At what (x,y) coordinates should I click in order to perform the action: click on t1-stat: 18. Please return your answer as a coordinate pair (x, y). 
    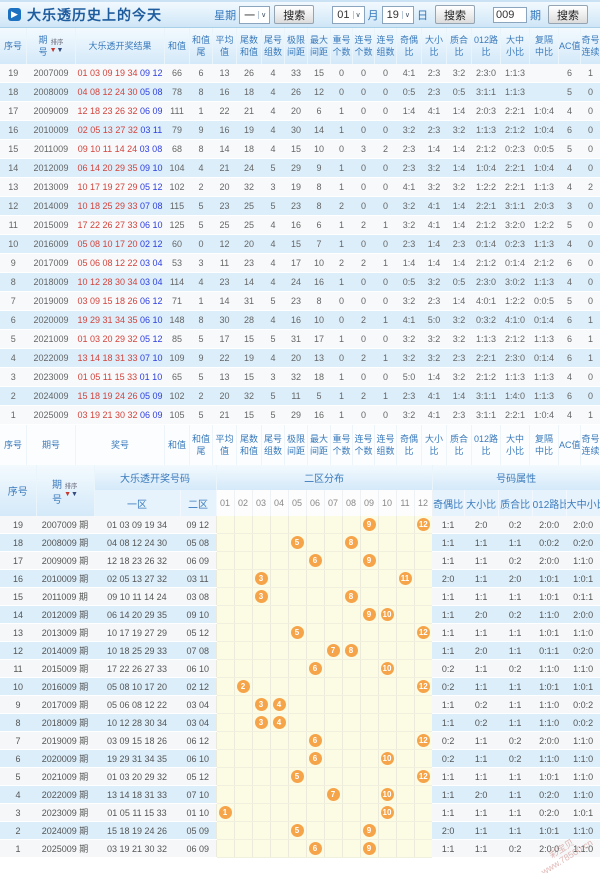
    Looking at the image, I should click on (249, 92).